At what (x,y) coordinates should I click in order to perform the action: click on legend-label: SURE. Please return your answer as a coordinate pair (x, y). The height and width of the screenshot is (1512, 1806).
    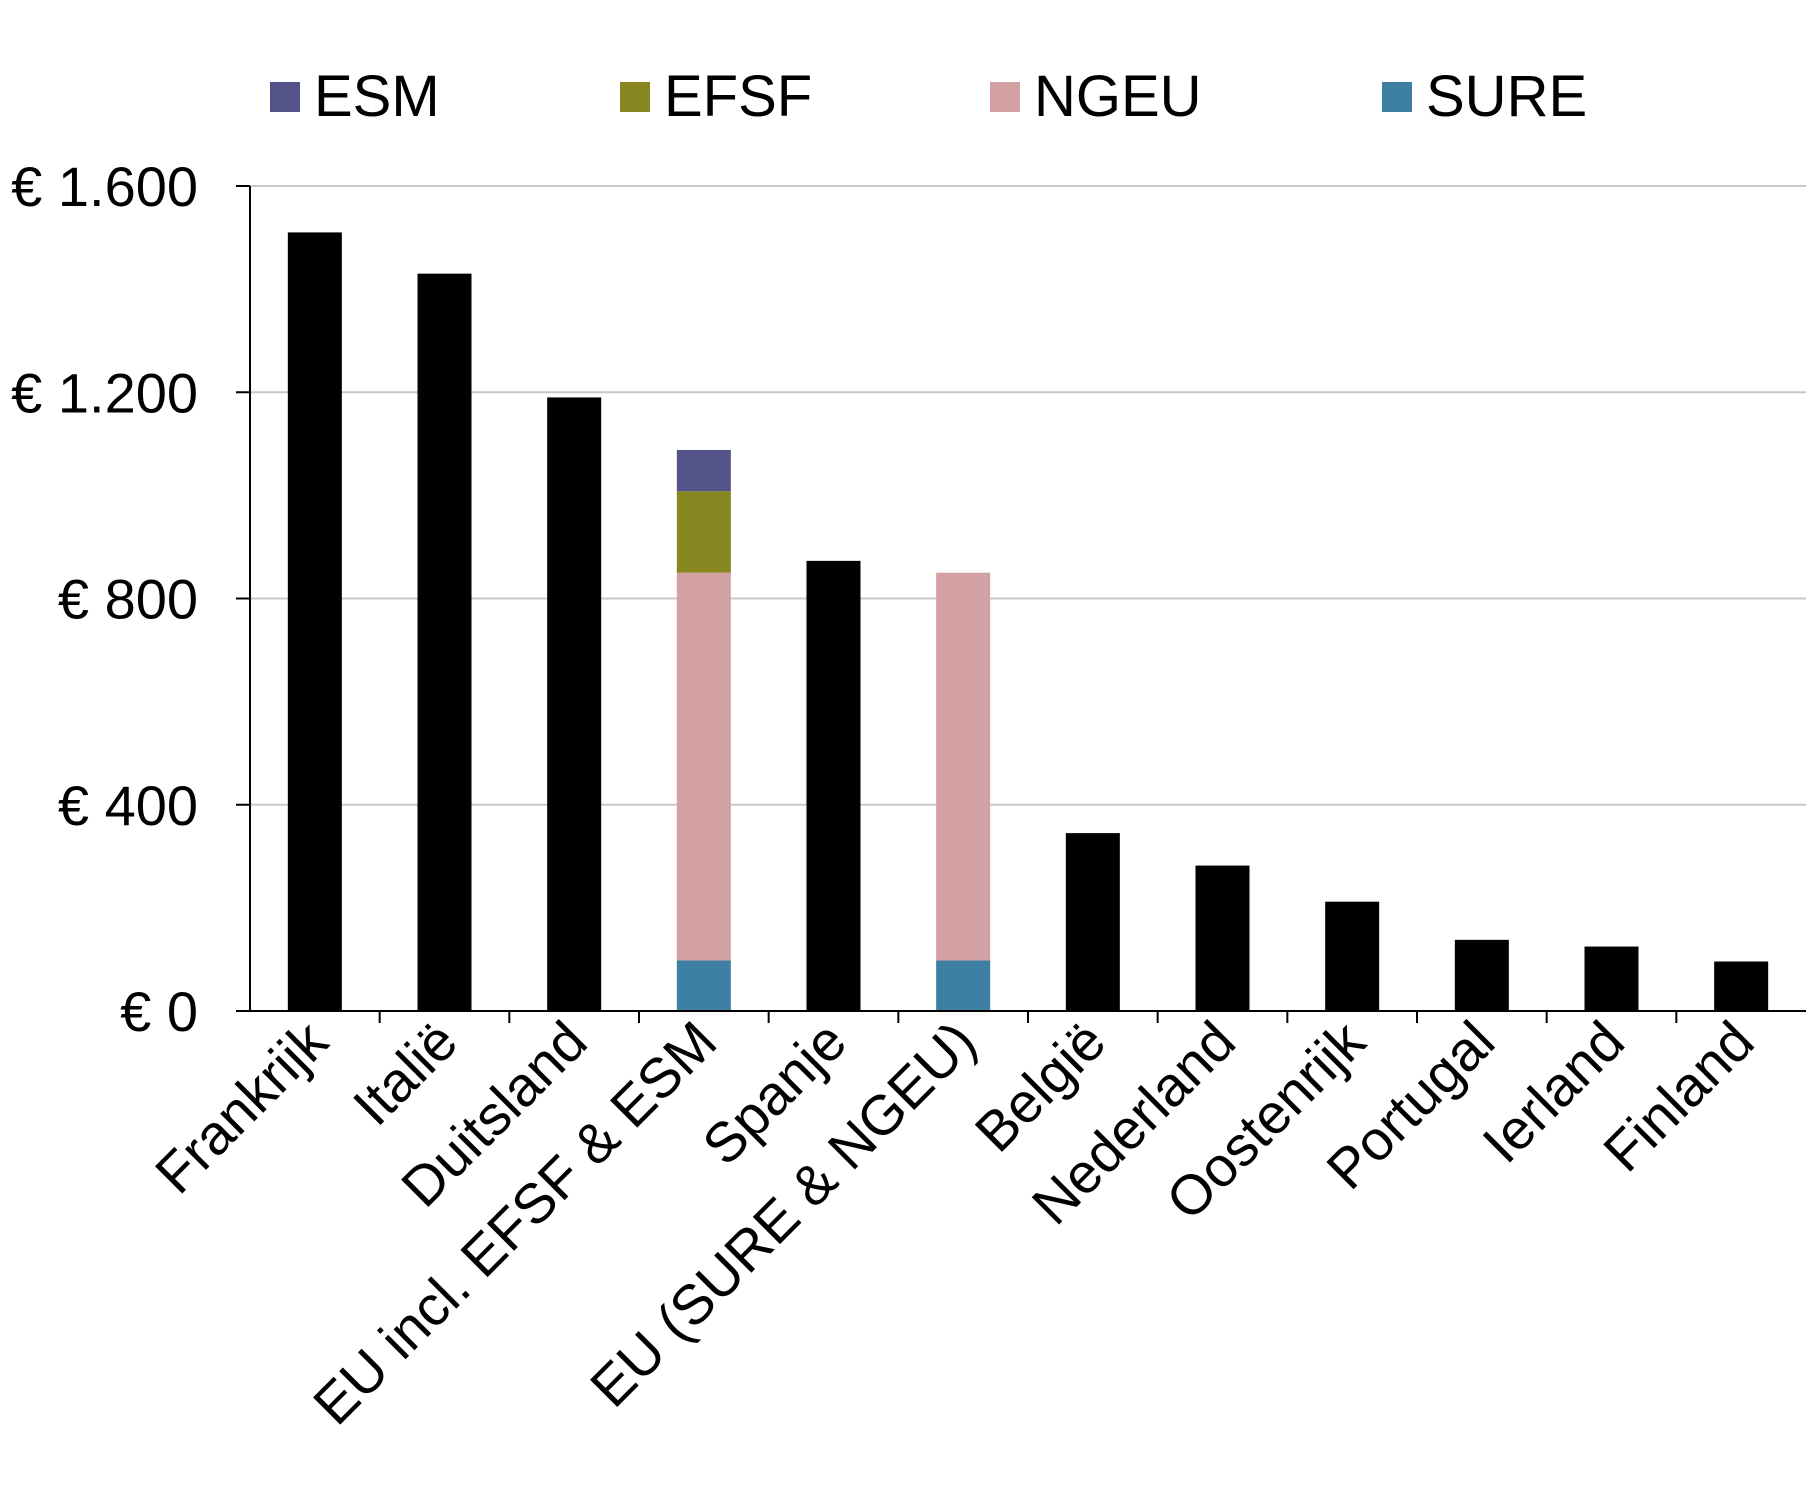
    Looking at the image, I should click on (1506, 96).